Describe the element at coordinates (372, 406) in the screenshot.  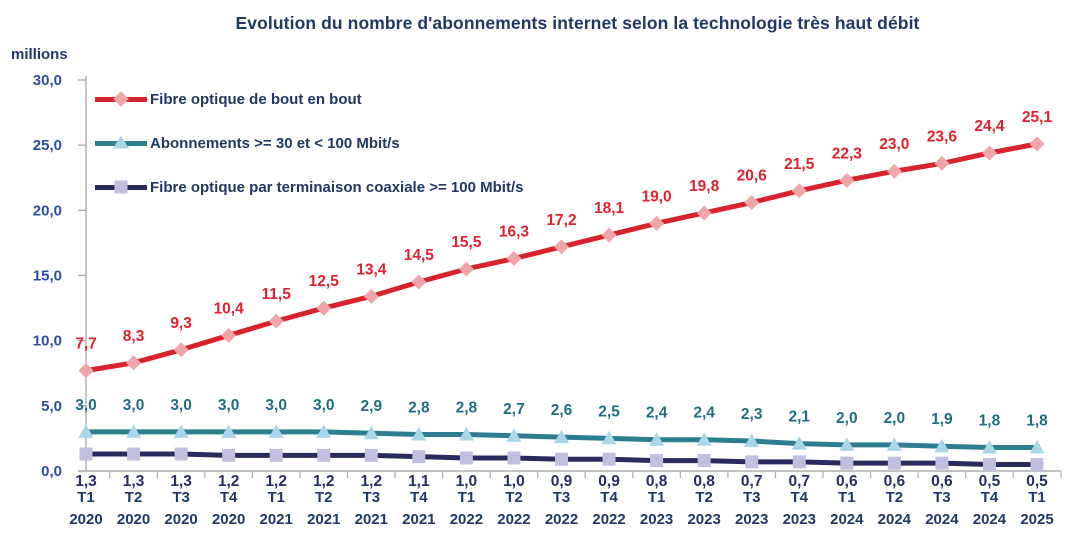
I see `data-label: 2,9` at that location.